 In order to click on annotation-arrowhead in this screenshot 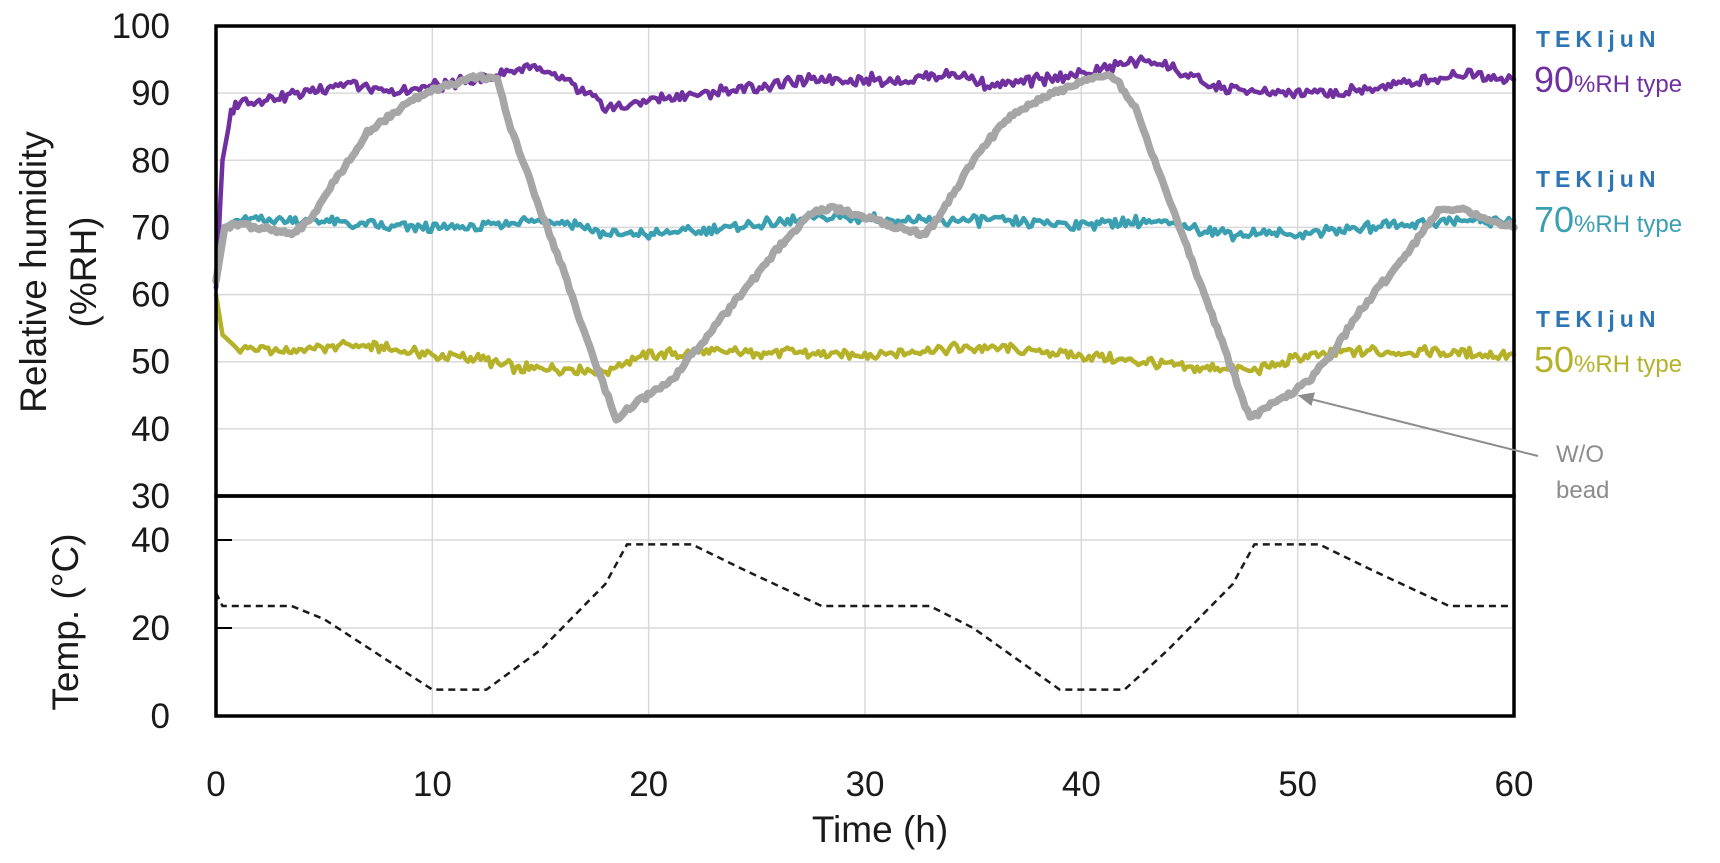, I will do `click(1306, 399)`.